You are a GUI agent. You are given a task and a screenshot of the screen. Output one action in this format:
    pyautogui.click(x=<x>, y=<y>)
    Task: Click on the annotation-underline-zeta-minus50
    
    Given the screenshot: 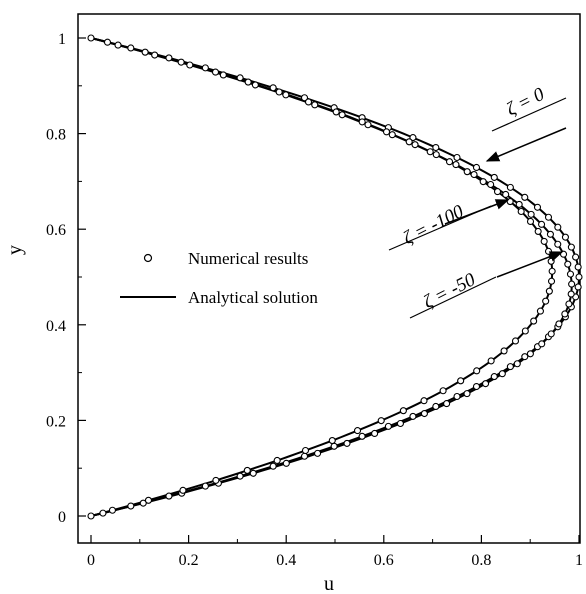 What is the action you would take?
    pyautogui.click(x=453, y=297)
    